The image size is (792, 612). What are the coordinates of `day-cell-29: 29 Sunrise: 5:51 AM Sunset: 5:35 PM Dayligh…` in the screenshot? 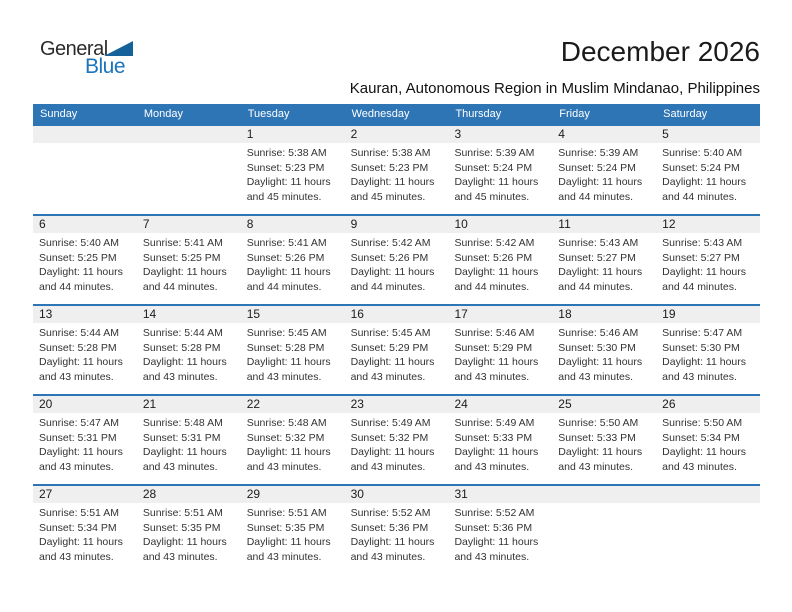 It's located at (292, 530).